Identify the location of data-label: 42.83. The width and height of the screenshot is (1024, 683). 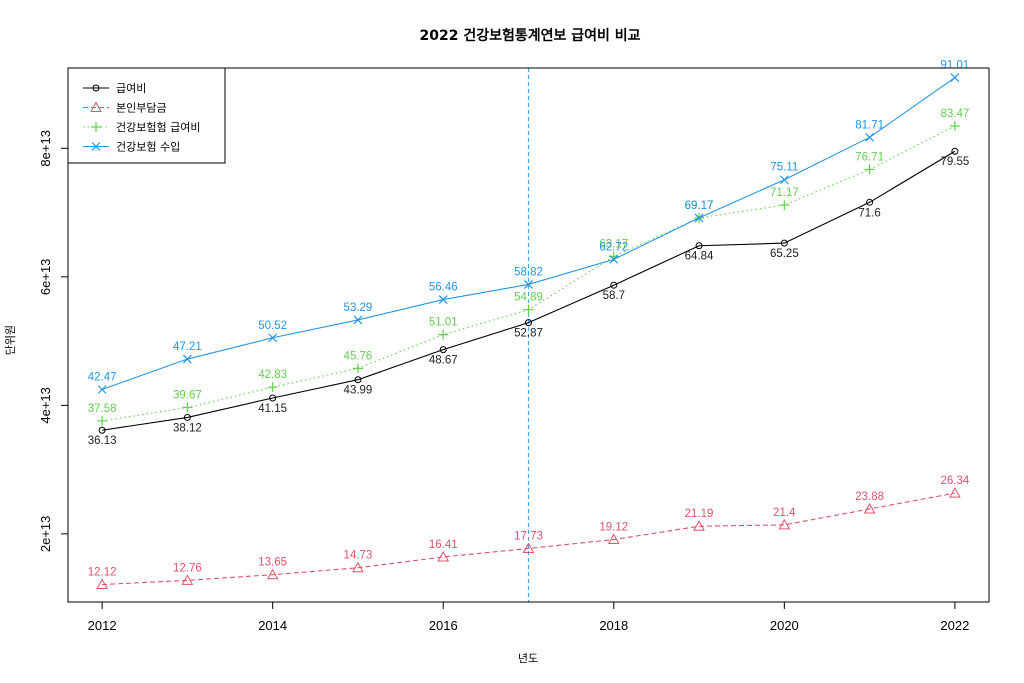
(272, 375).